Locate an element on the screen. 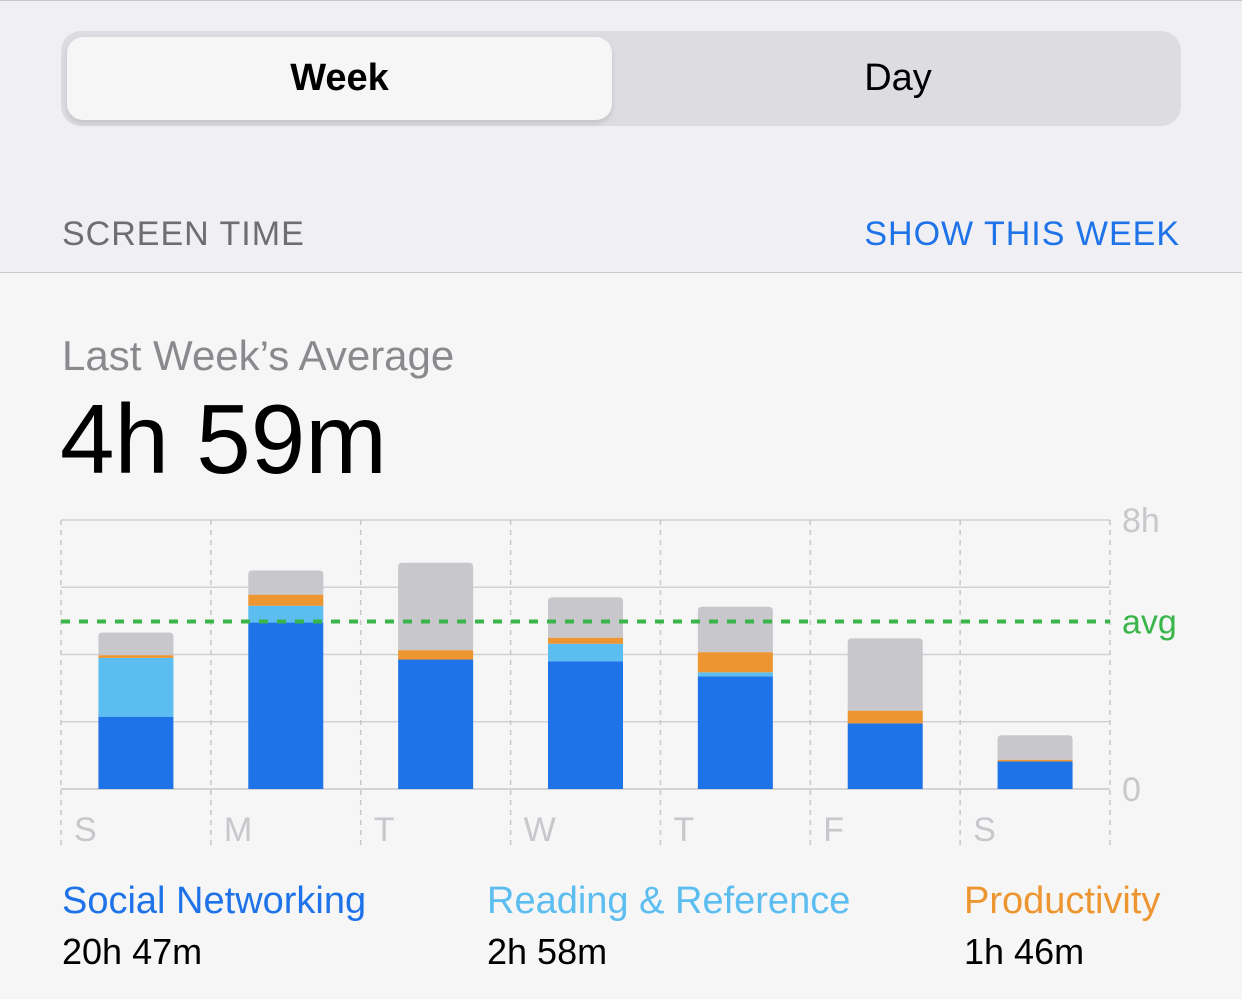 This screenshot has width=1242, height=999. average-line-label: avg is located at coordinates (1149, 623).